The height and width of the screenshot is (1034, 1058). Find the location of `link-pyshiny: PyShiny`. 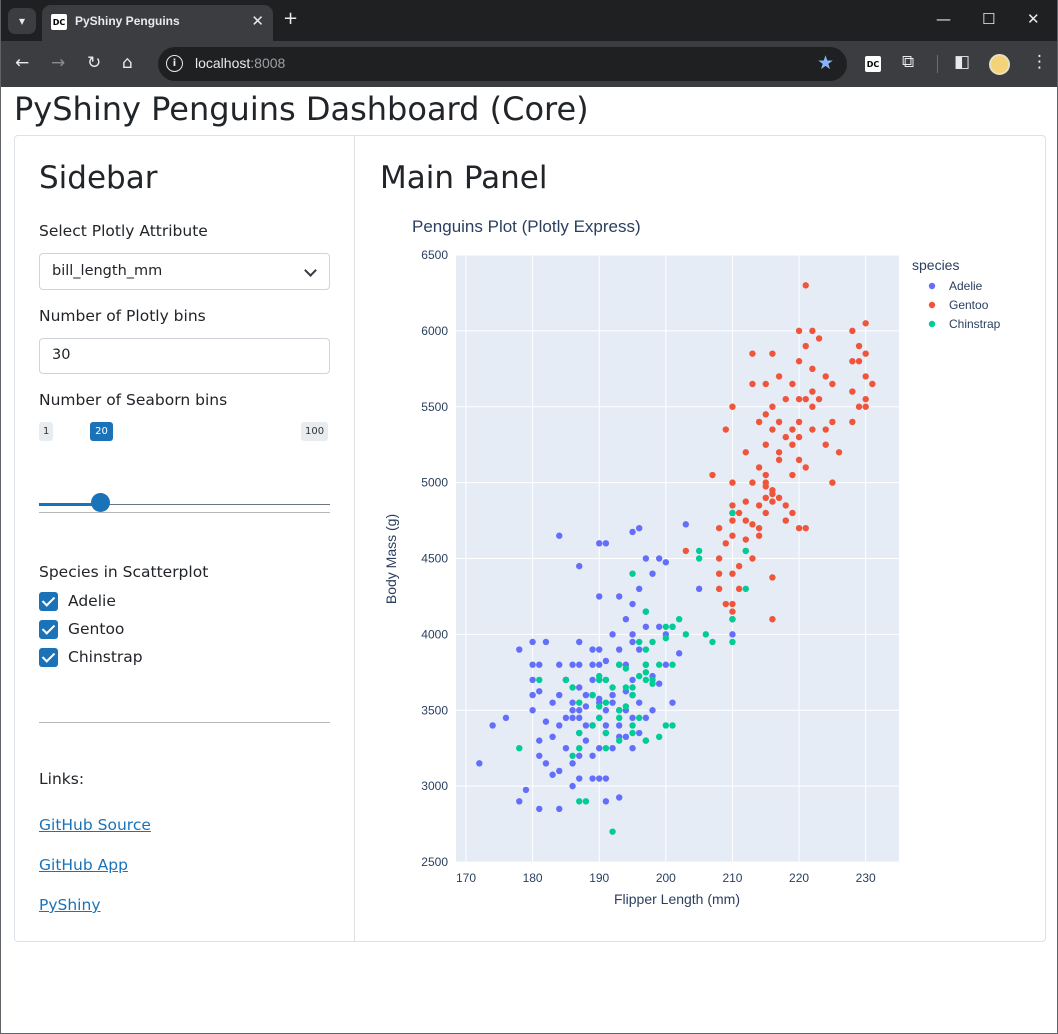

link-pyshiny: PyShiny is located at coordinates (70, 905).